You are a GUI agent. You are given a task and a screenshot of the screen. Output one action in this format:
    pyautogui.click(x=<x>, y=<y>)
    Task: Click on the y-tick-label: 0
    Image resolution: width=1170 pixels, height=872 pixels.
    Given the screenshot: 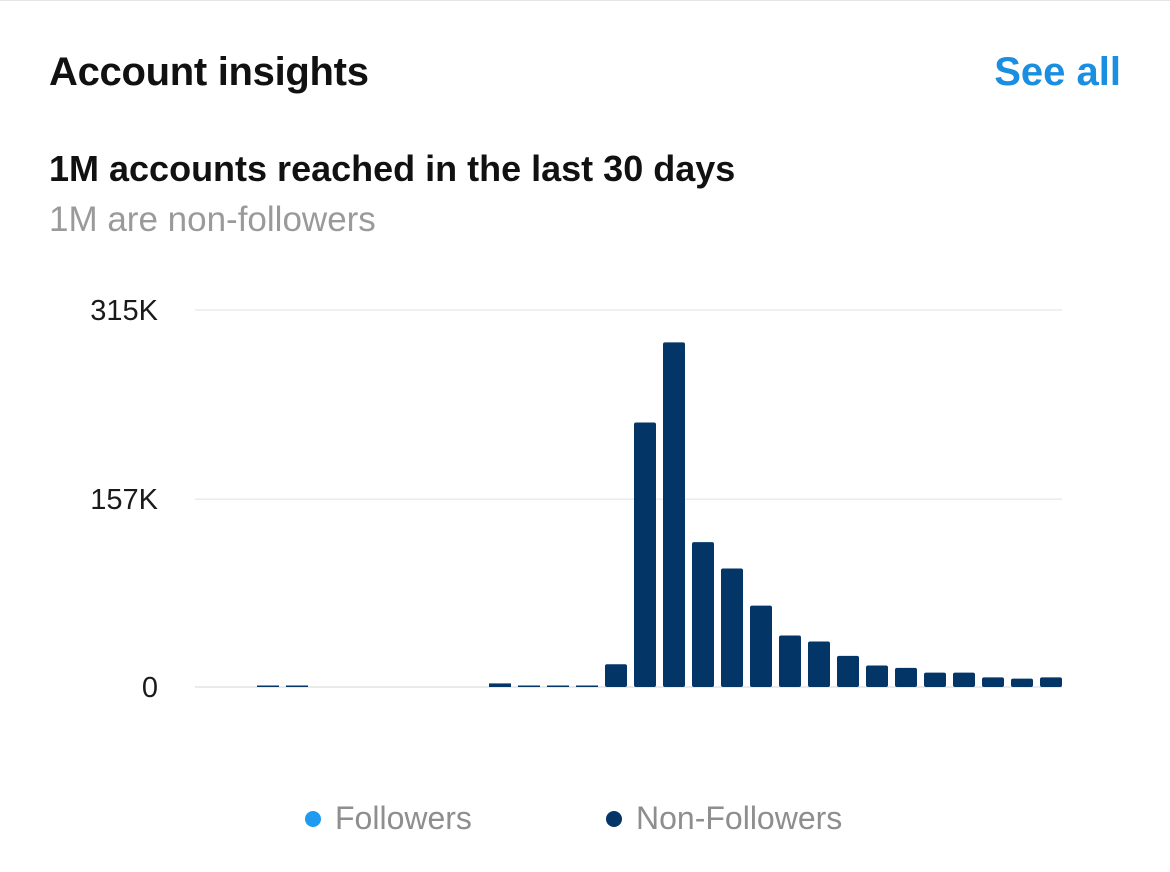 What is the action you would take?
    pyautogui.click(x=150, y=688)
    